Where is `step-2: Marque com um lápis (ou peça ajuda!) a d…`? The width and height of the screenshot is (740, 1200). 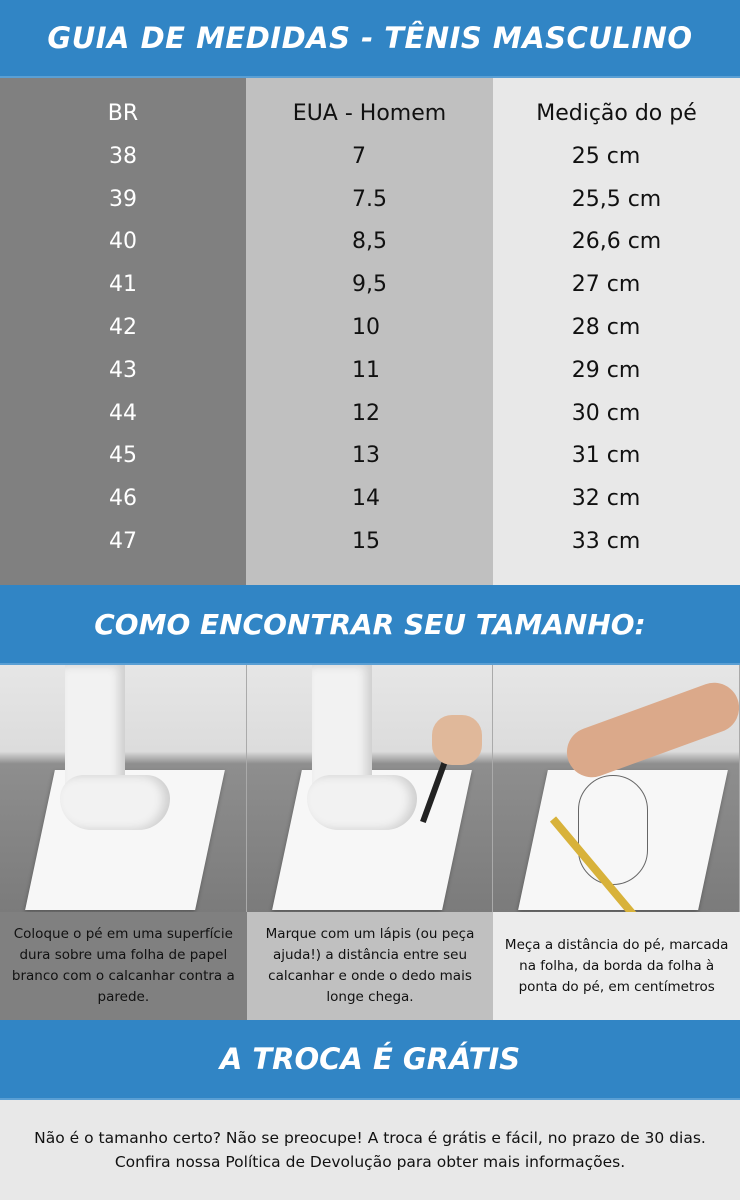 step-2: Marque com um lápis (ou peça ajuda!) a d… is located at coordinates (370, 966).